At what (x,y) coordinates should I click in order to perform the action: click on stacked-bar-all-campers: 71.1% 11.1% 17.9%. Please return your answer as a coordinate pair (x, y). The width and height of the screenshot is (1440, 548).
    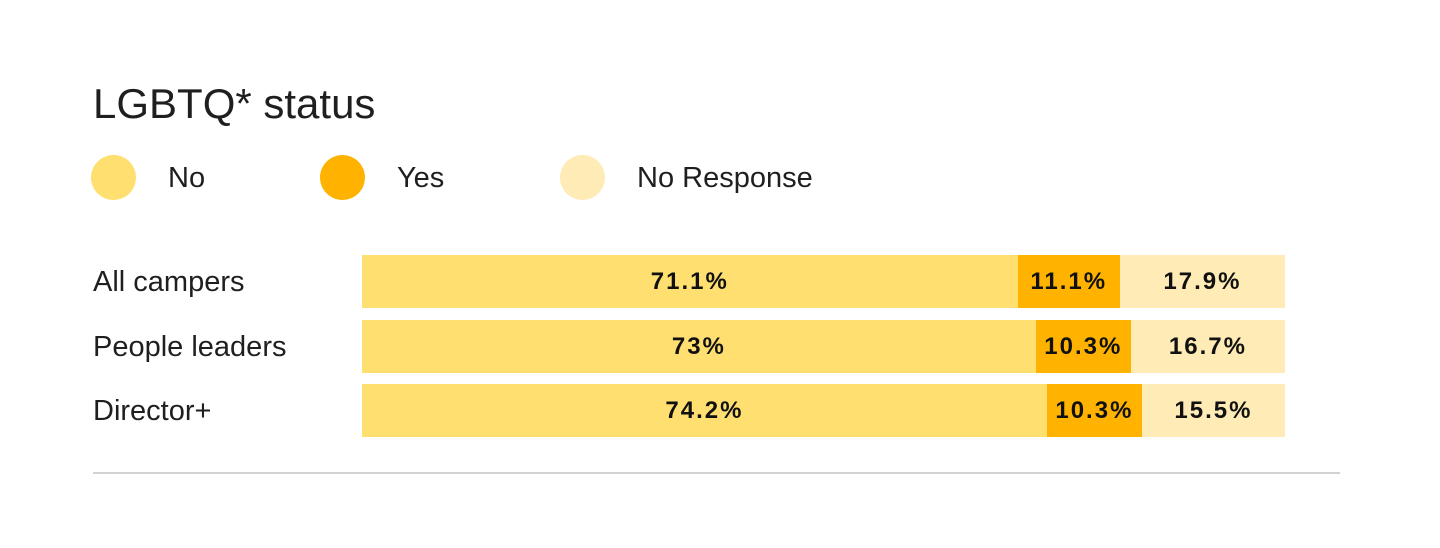
    Looking at the image, I should click on (823, 281).